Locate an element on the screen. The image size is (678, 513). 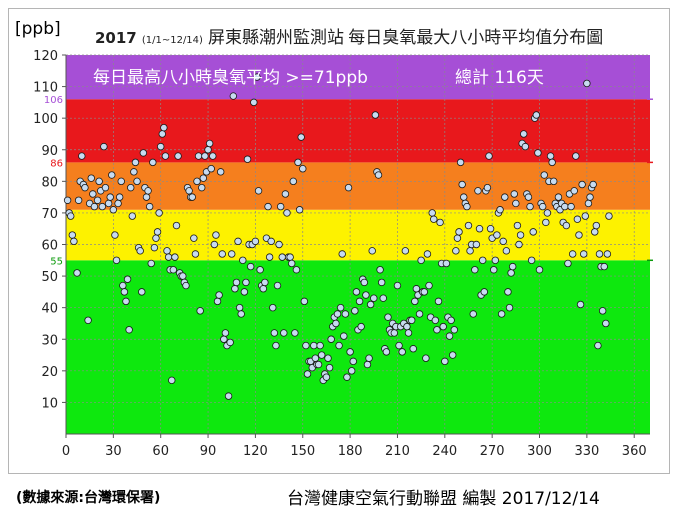
x-tick-label: 180 is located at coordinates (350, 451).